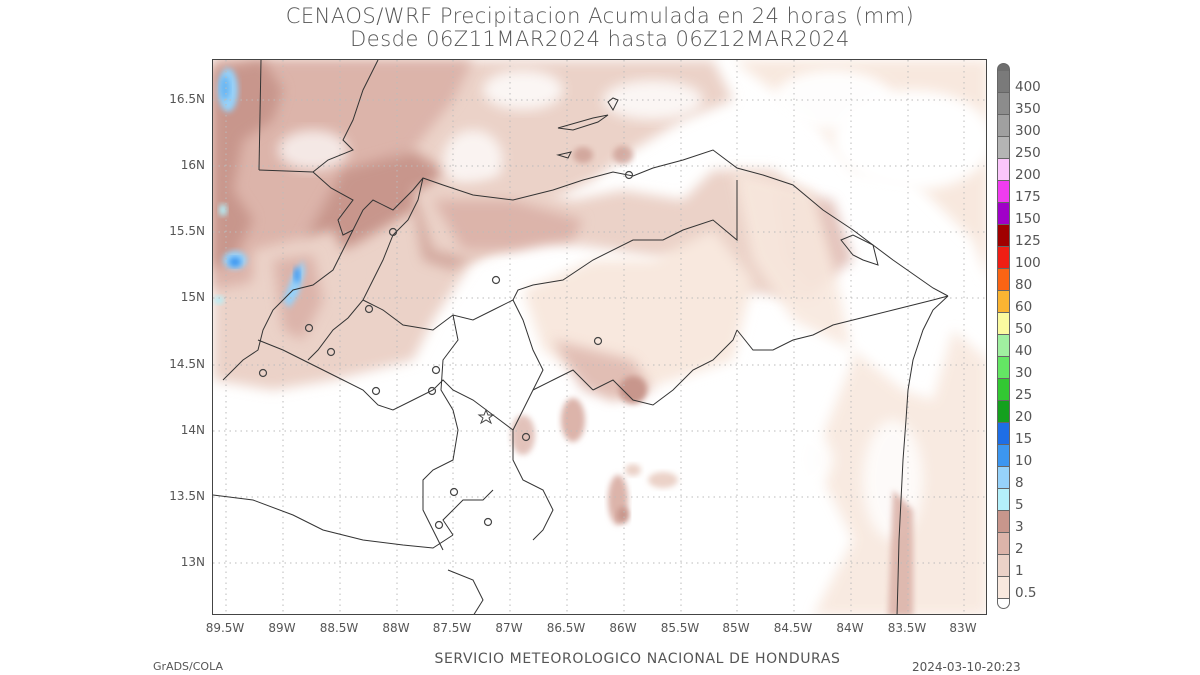 The width and height of the screenshot is (1200, 675). What do you see at coordinates (1024, 417) in the screenshot?
I see `colorbar-label: 20` at bounding box center [1024, 417].